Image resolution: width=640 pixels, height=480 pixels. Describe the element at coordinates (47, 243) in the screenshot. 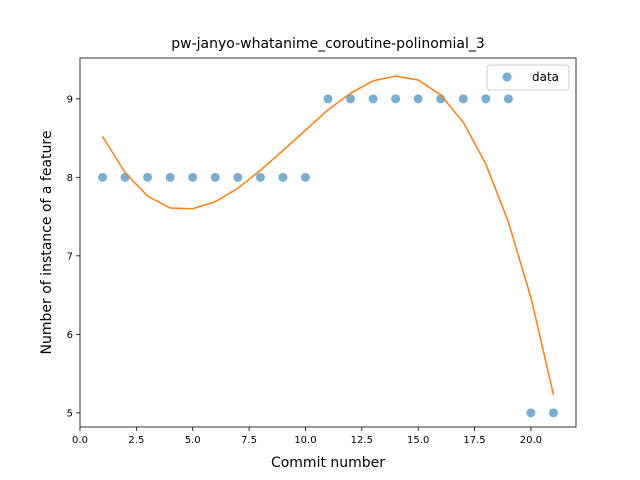

I see `y-axis-label: Number of instance of a feature` at that location.